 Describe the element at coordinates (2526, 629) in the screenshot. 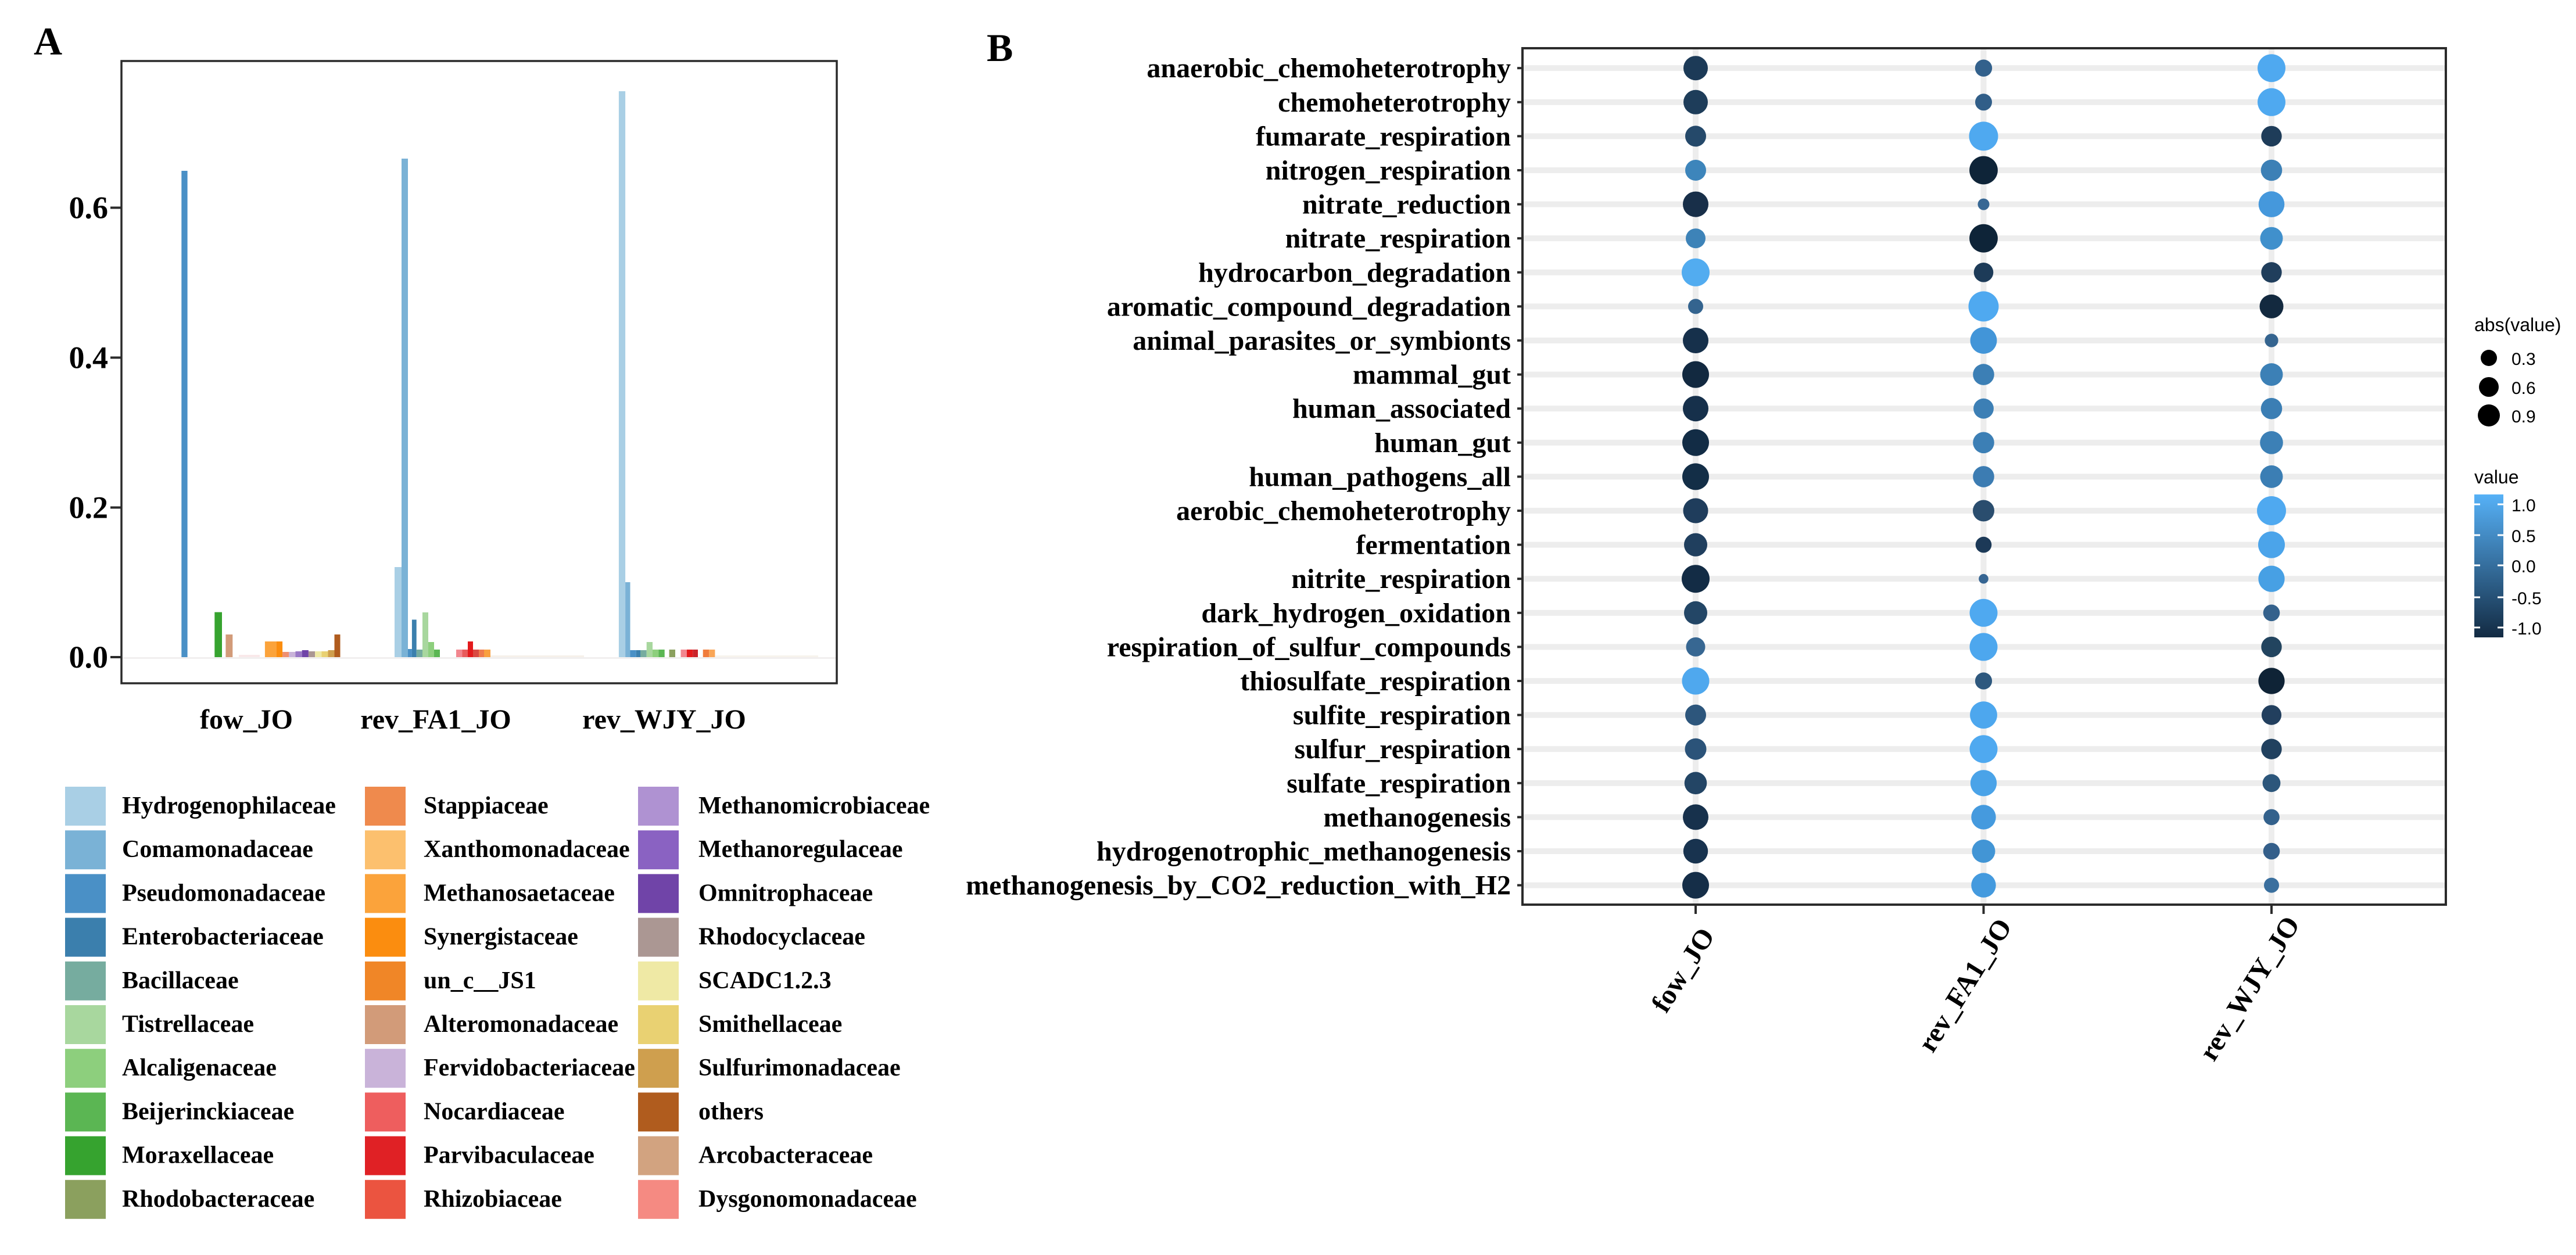

I see `svg-text: -1.0` at that location.